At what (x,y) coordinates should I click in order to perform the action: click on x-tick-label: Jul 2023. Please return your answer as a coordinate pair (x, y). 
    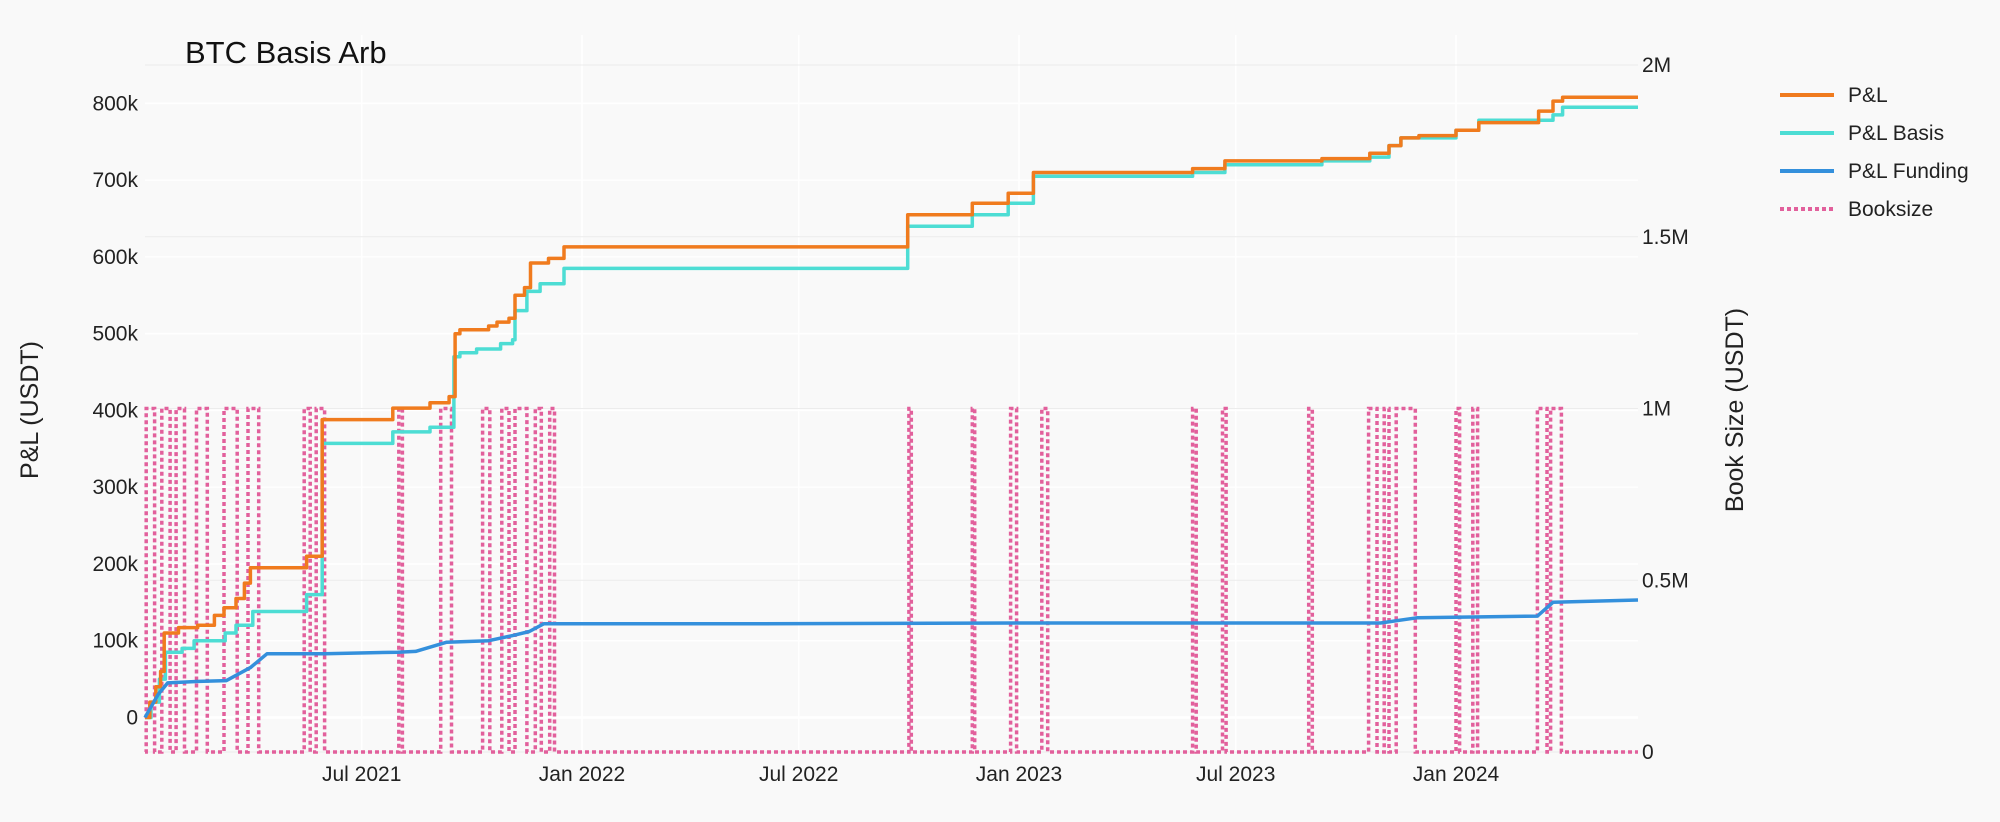
    Looking at the image, I should click on (1235, 774).